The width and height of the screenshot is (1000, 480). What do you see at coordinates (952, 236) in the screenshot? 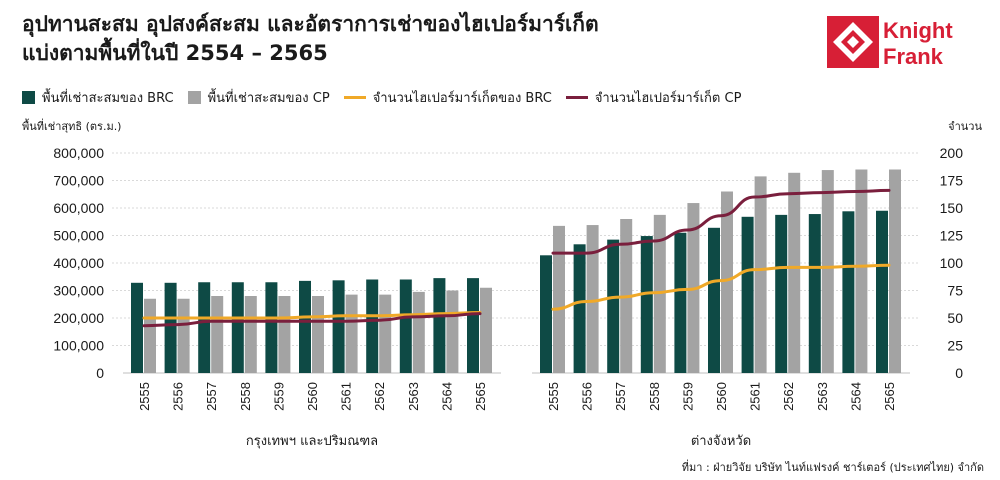
I see `y-right-tick-label: 125` at bounding box center [952, 236].